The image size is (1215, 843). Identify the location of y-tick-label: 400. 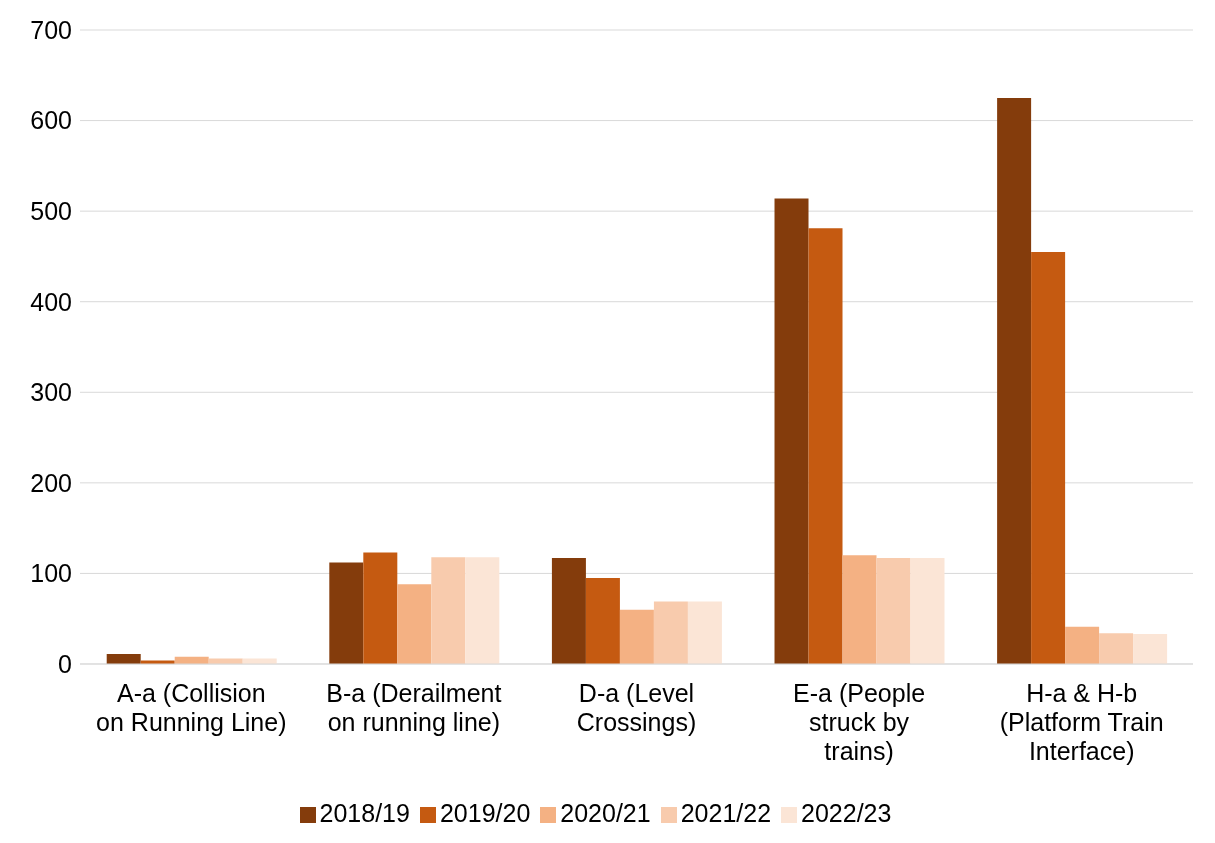
(51, 301).